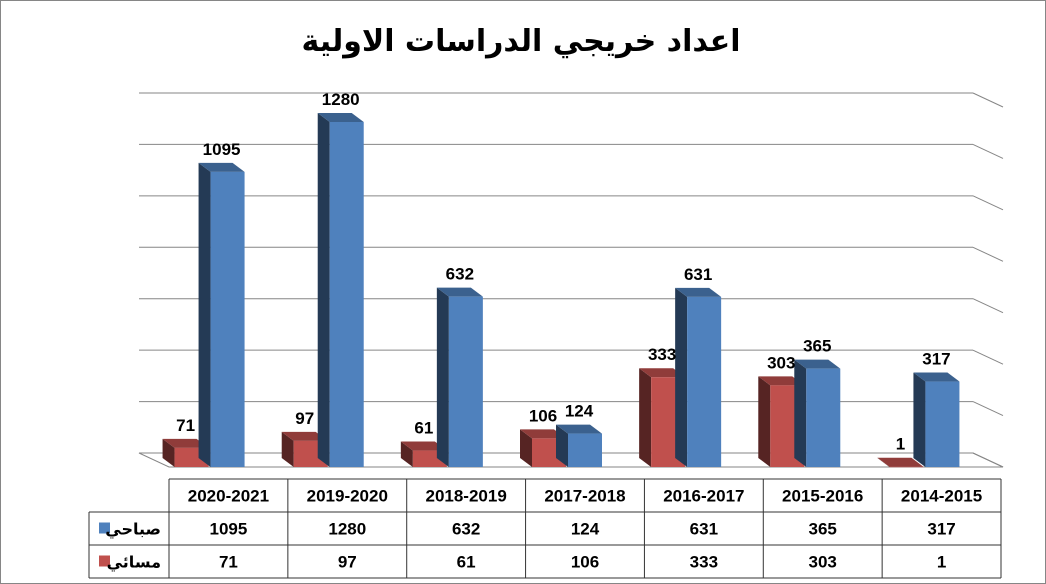 The image size is (1046, 584). Describe the element at coordinates (900, 444) in the screenshot. I see `data-label: 1` at that location.